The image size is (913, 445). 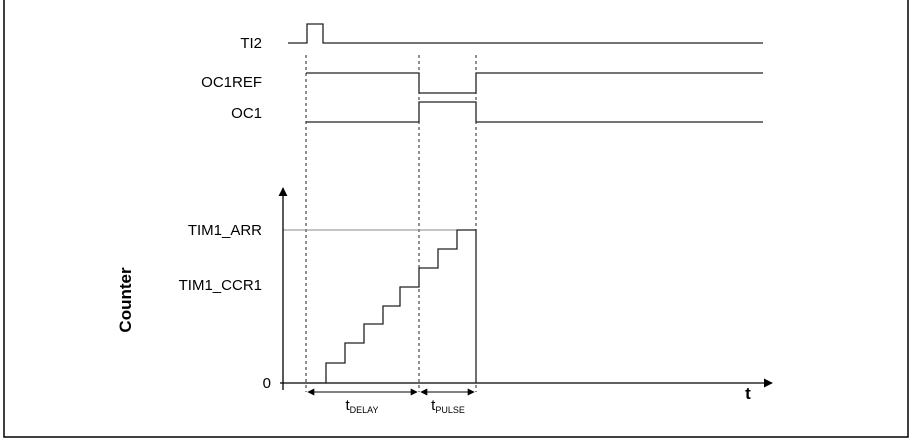 What do you see at coordinates (125, 300) in the screenshot?
I see `axis-title: Counter` at bounding box center [125, 300].